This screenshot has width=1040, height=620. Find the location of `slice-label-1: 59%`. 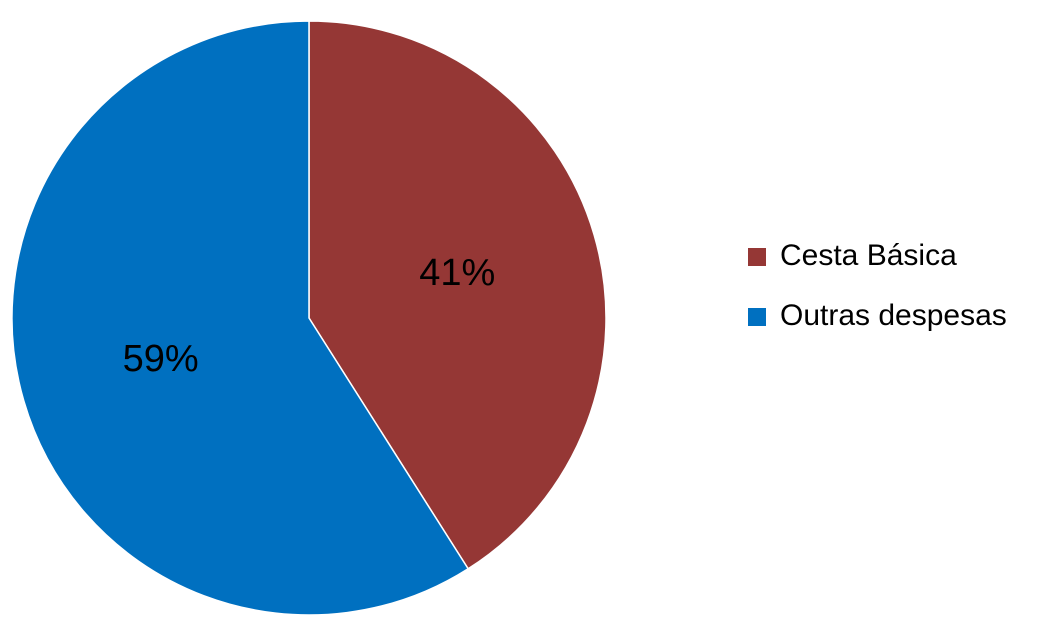

slice-label-1: 59% is located at coordinates (161, 359).